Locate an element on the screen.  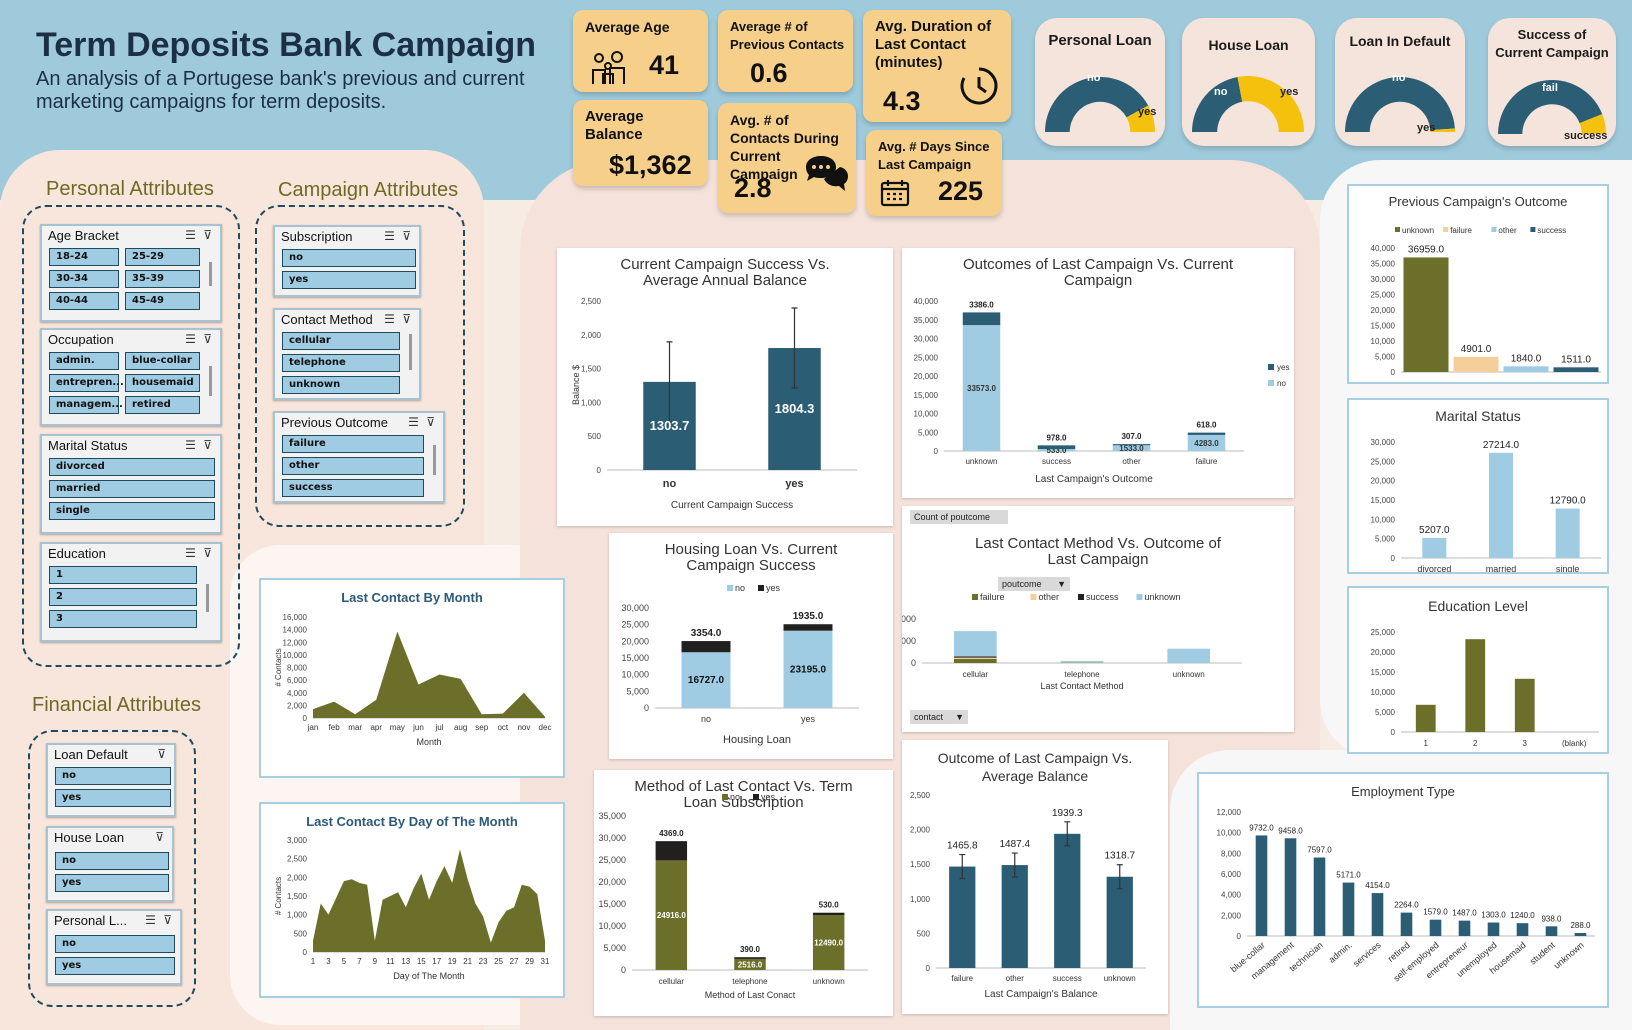
slicer-item: 18-24 is located at coordinates (84, 257).